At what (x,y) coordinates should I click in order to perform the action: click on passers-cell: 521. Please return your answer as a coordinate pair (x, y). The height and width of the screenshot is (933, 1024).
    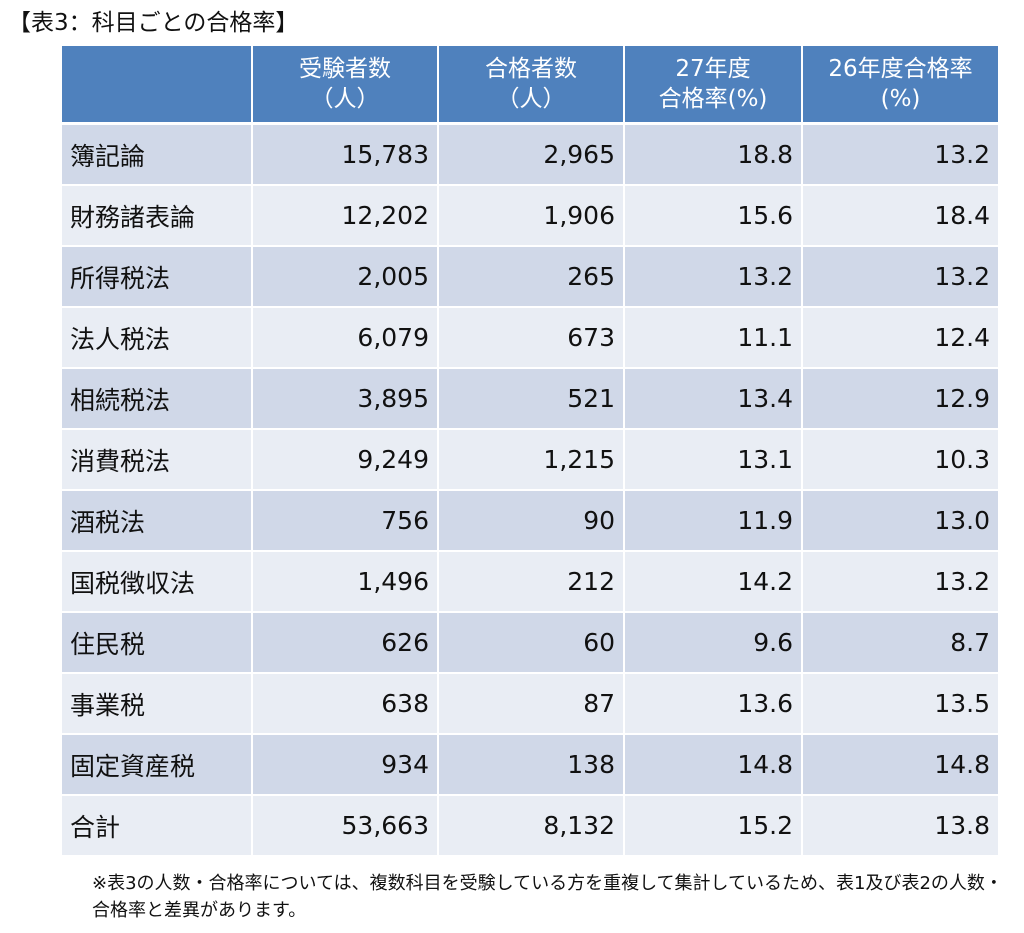
    Looking at the image, I should click on (530, 398).